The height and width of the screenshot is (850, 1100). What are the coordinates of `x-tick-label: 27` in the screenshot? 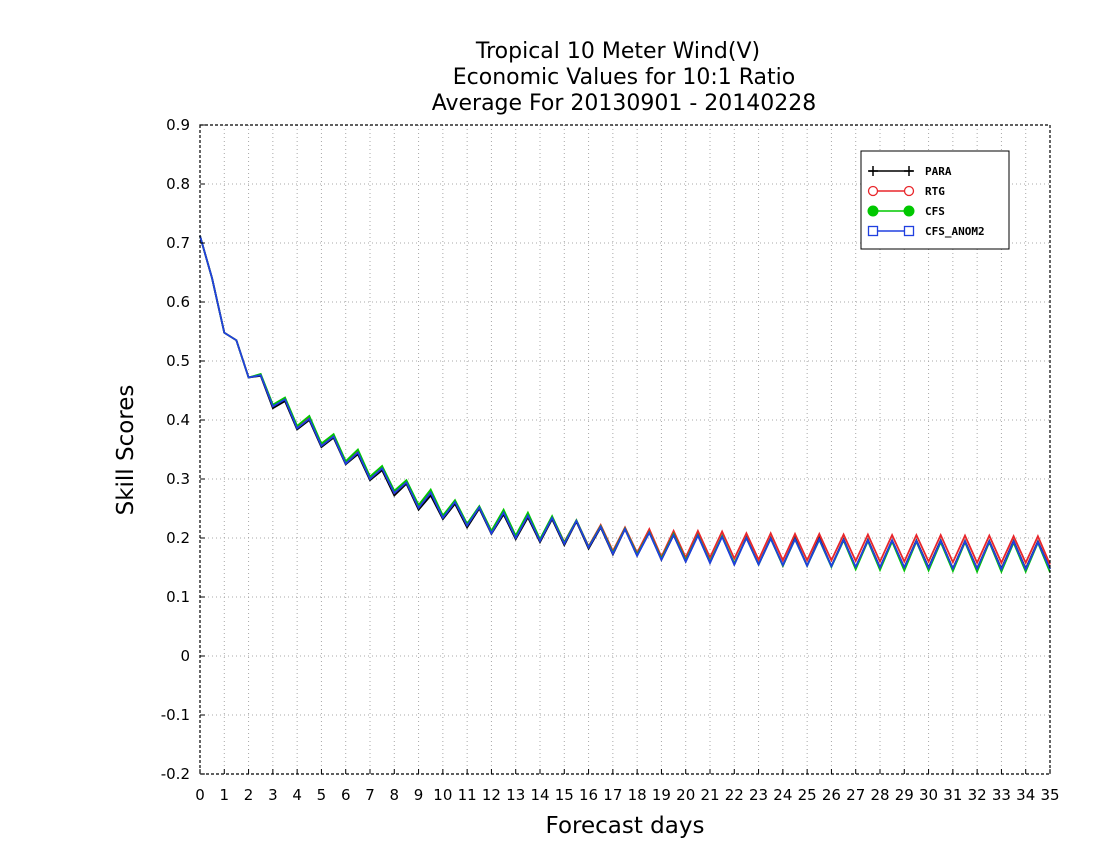 It's located at (855, 795).